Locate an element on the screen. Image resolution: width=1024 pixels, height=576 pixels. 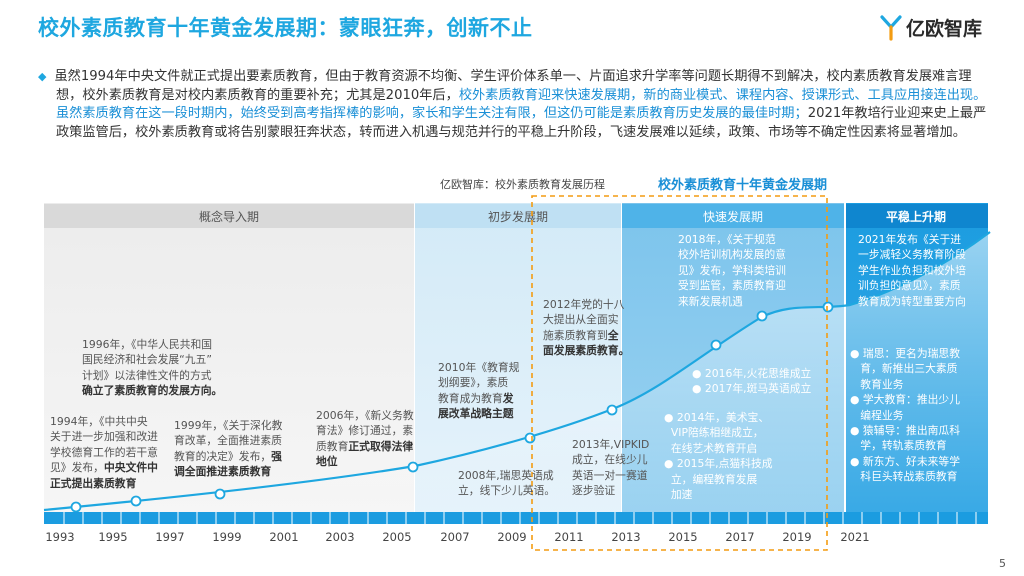
stage-header-stable is located at coordinates (917, 216).